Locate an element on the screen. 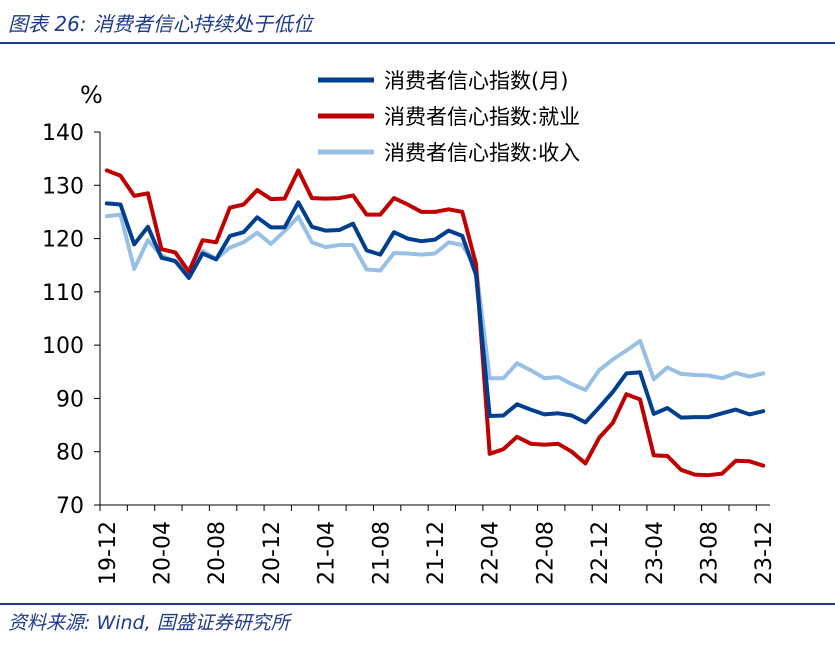 The image size is (835, 645). source-divider is located at coordinates (417, 604).